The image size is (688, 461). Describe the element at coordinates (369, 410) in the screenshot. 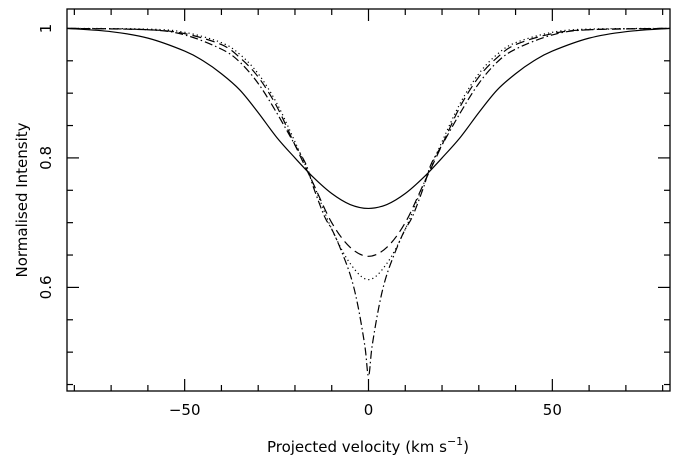

I see `x-tick-label: 0` at that location.